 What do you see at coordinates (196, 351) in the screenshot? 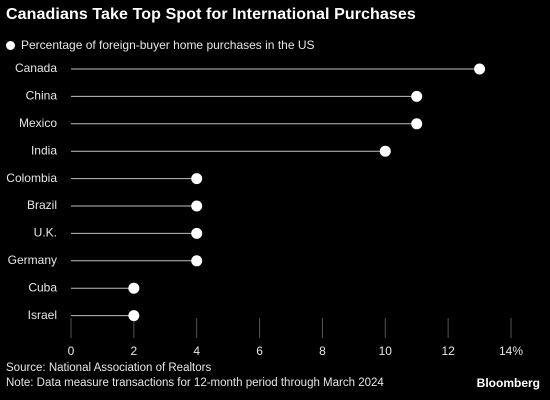
I see `x-tick-label: 4` at bounding box center [196, 351].